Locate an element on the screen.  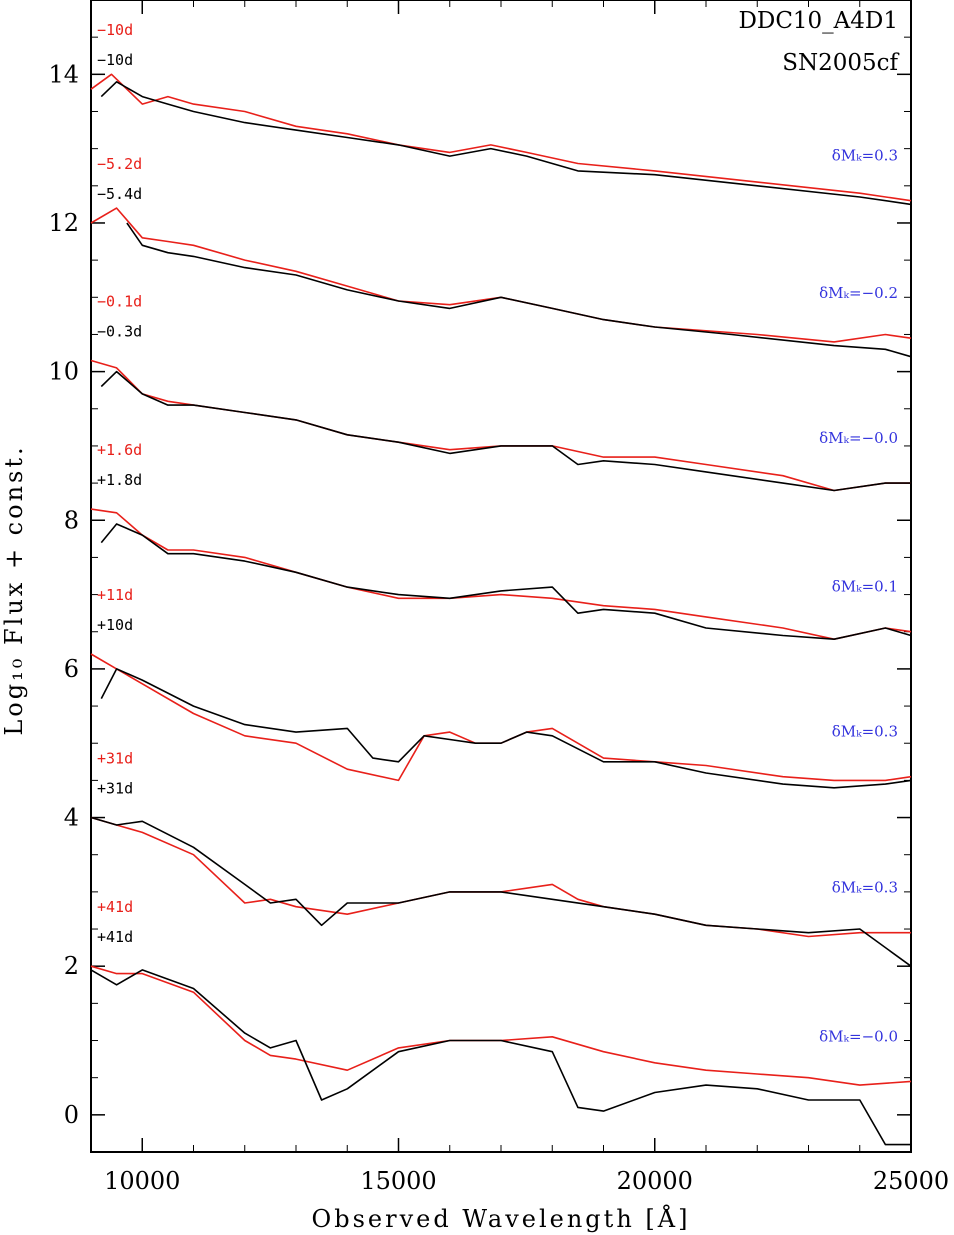
model-epoch-label: +41d is located at coordinates (115, 907).